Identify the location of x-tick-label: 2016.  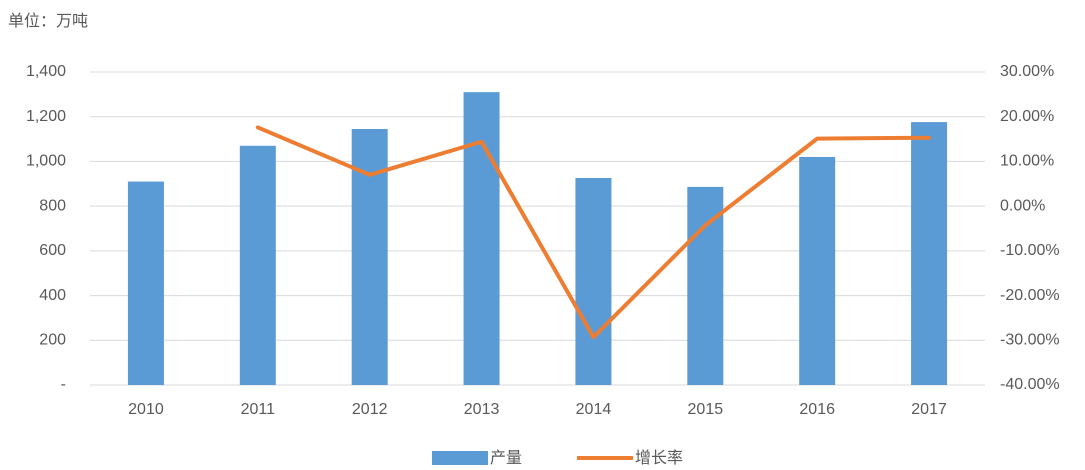
(817, 409).